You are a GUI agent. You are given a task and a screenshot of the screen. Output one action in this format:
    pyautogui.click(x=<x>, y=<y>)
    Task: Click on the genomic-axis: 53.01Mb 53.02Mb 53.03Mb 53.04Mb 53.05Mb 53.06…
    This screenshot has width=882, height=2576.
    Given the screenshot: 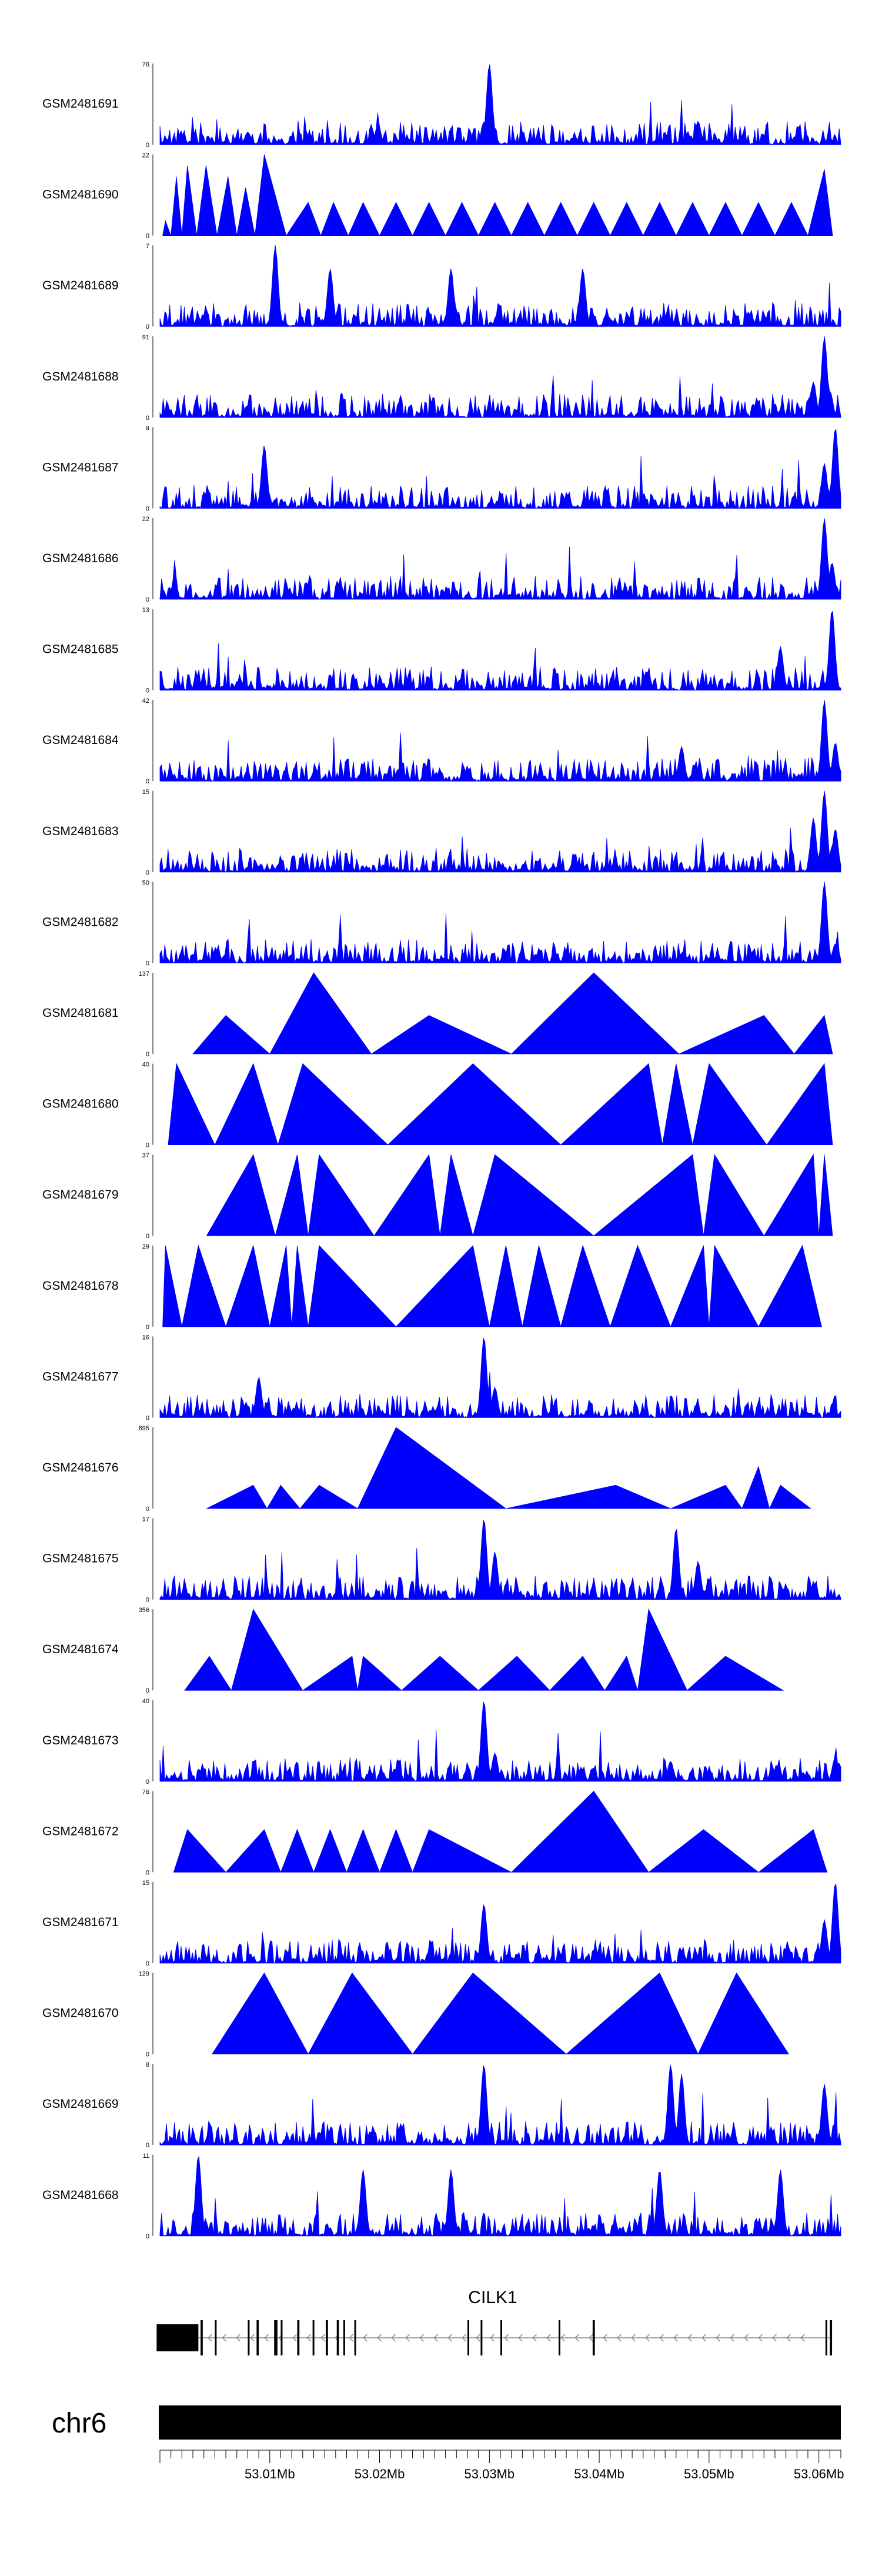 What is the action you would take?
    pyautogui.click(x=501, y=2465)
    